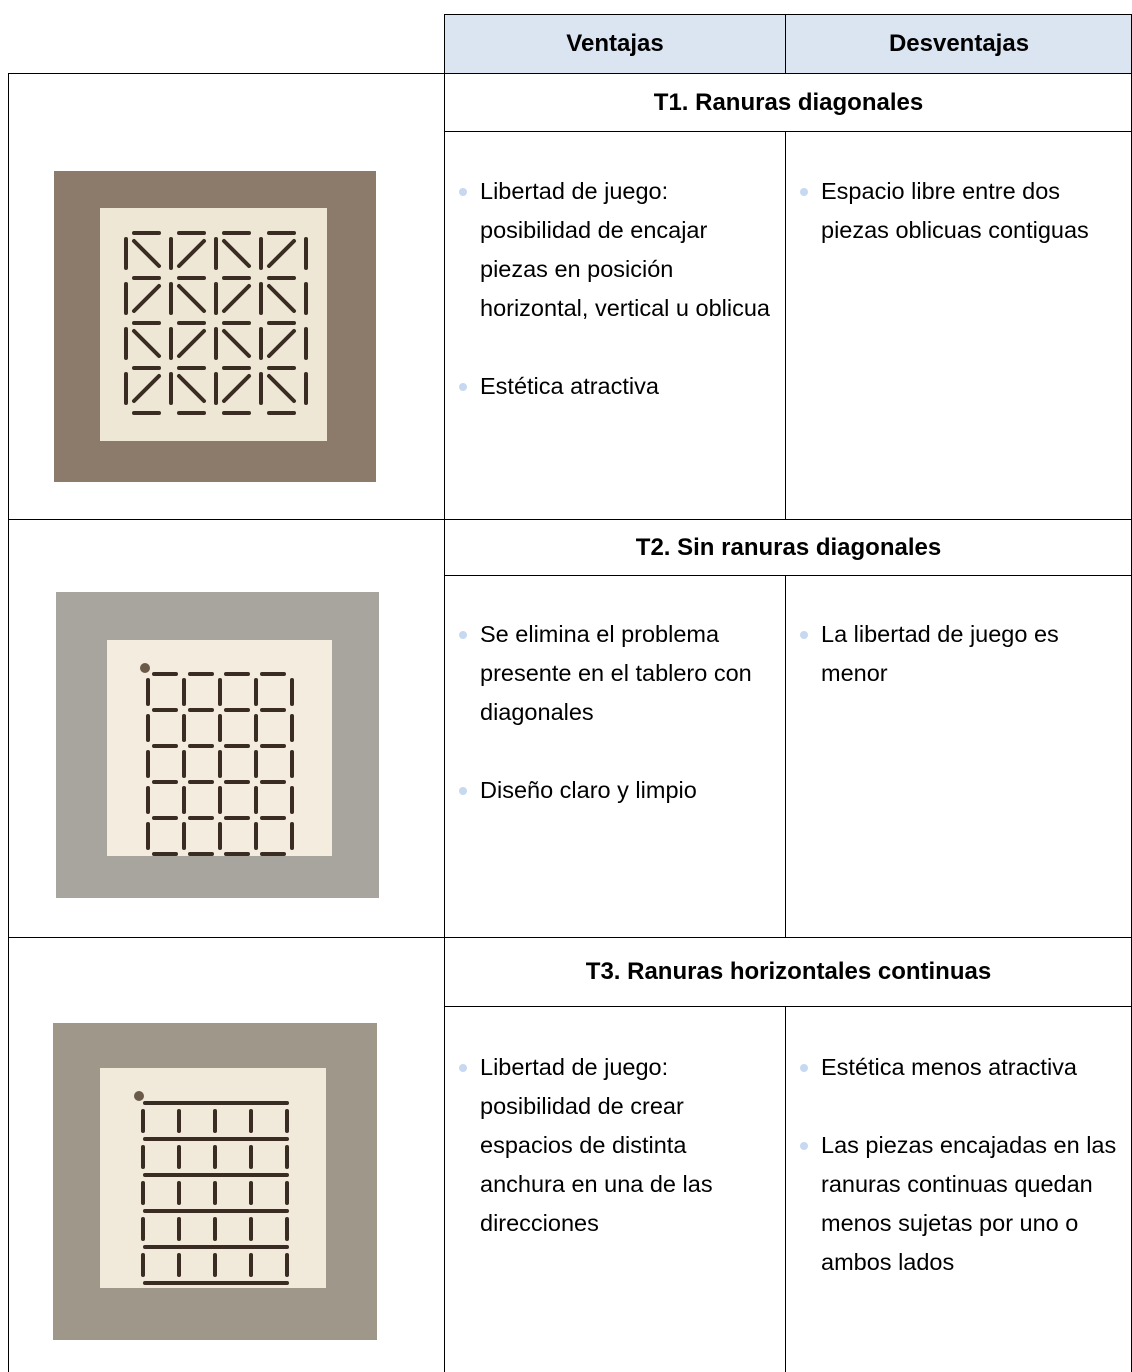  I want to click on board, so click(219, 748).